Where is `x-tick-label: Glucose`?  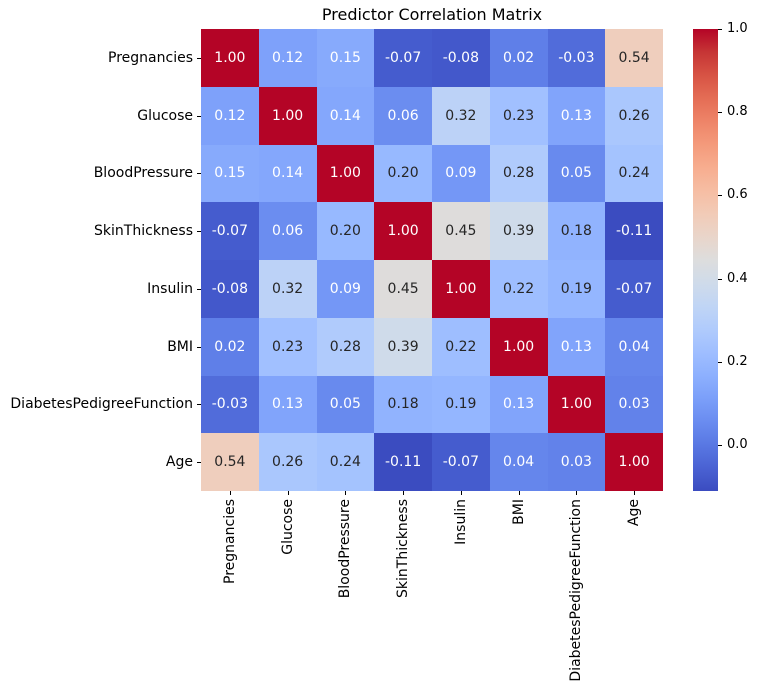 x-tick-label: Glucose is located at coordinates (287, 527).